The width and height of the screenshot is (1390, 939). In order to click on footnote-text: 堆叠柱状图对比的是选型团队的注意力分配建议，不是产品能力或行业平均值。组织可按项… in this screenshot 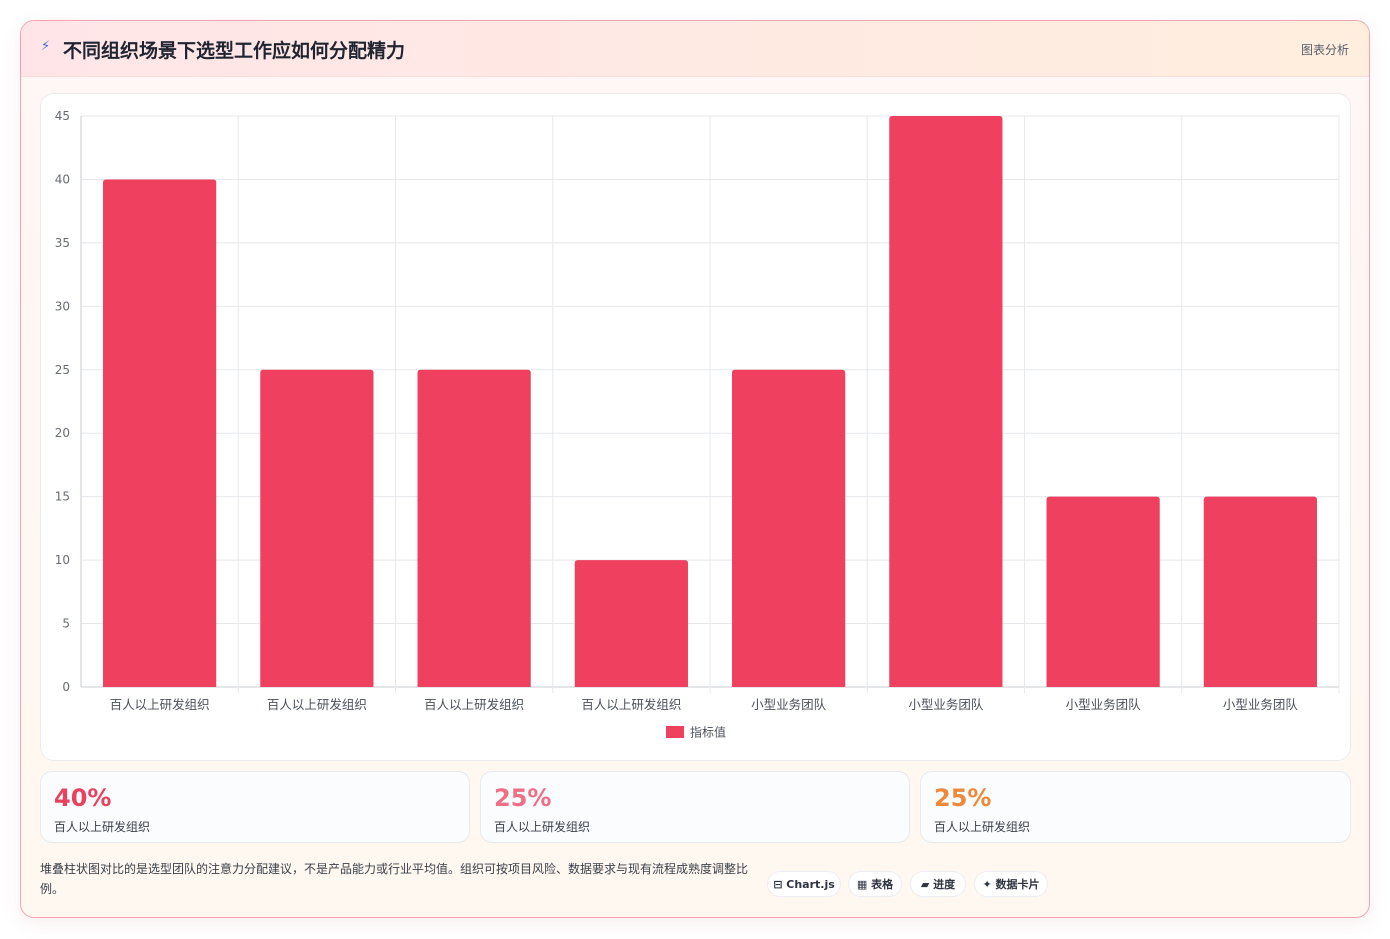, I will do `click(394, 879)`.